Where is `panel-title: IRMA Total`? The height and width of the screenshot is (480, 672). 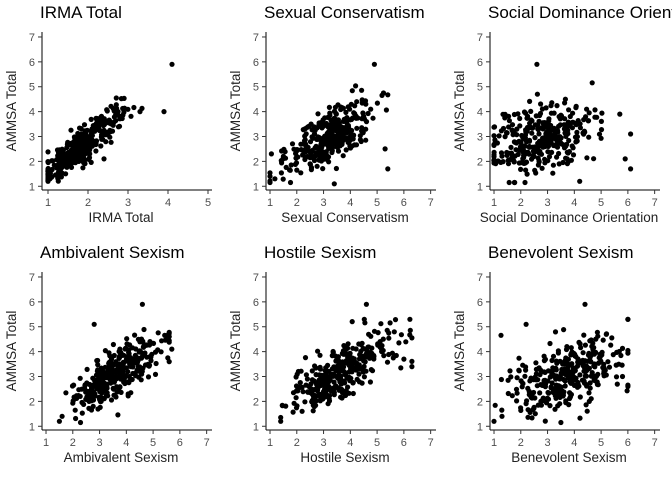 panel-title: IRMA Total is located at coordinates (81, 12).